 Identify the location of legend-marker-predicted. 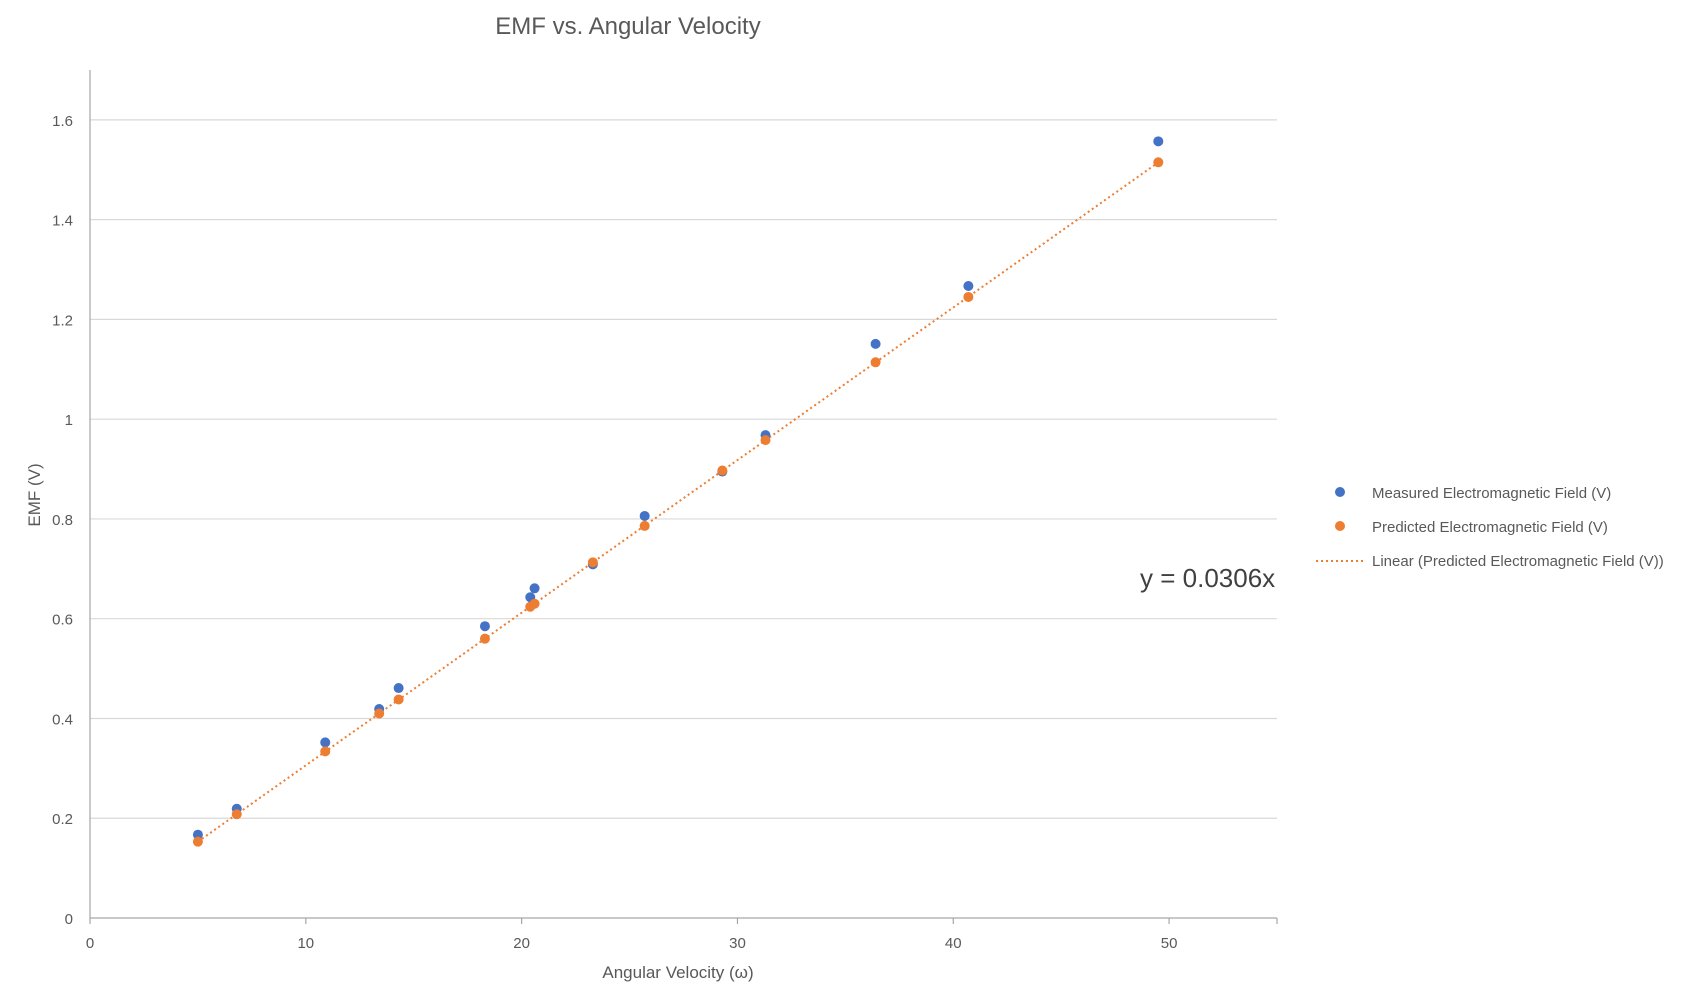
(1340, 526).